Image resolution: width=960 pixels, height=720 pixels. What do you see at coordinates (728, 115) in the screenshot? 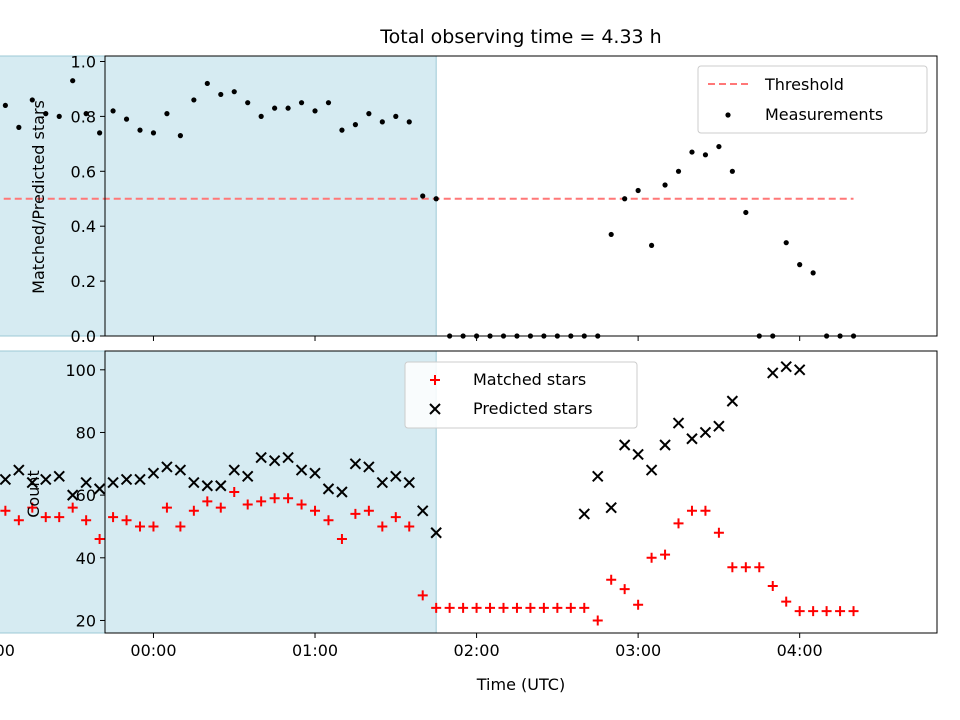
I see `legend-measurements-swatch` at bounding box center [728, 115].